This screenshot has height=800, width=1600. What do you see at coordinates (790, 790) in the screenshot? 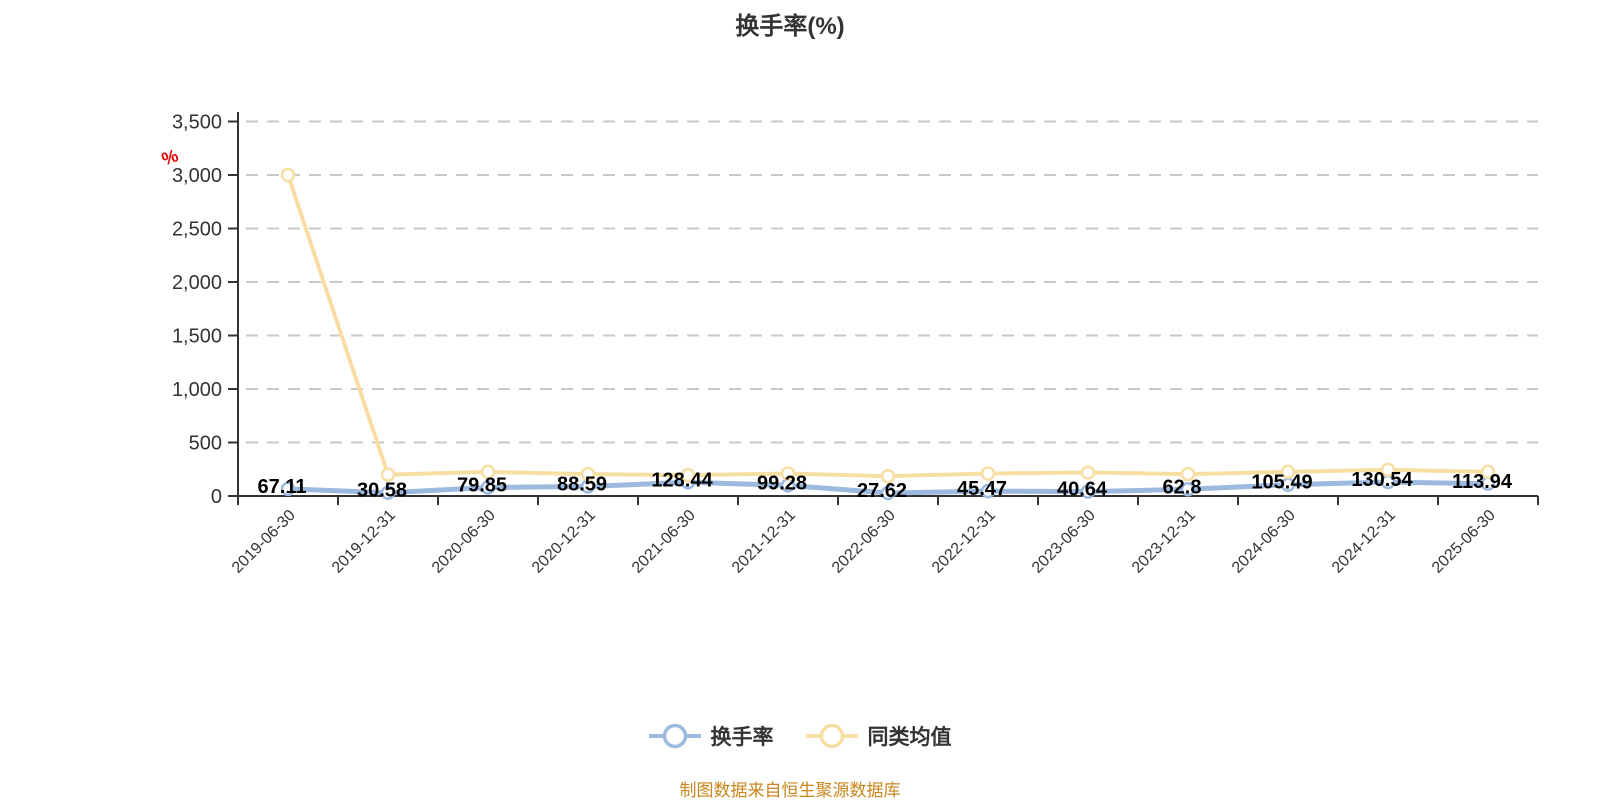
I see `data-source-note: 制图数据来自恒生聚源数据库` at bounding box center [790, 790].